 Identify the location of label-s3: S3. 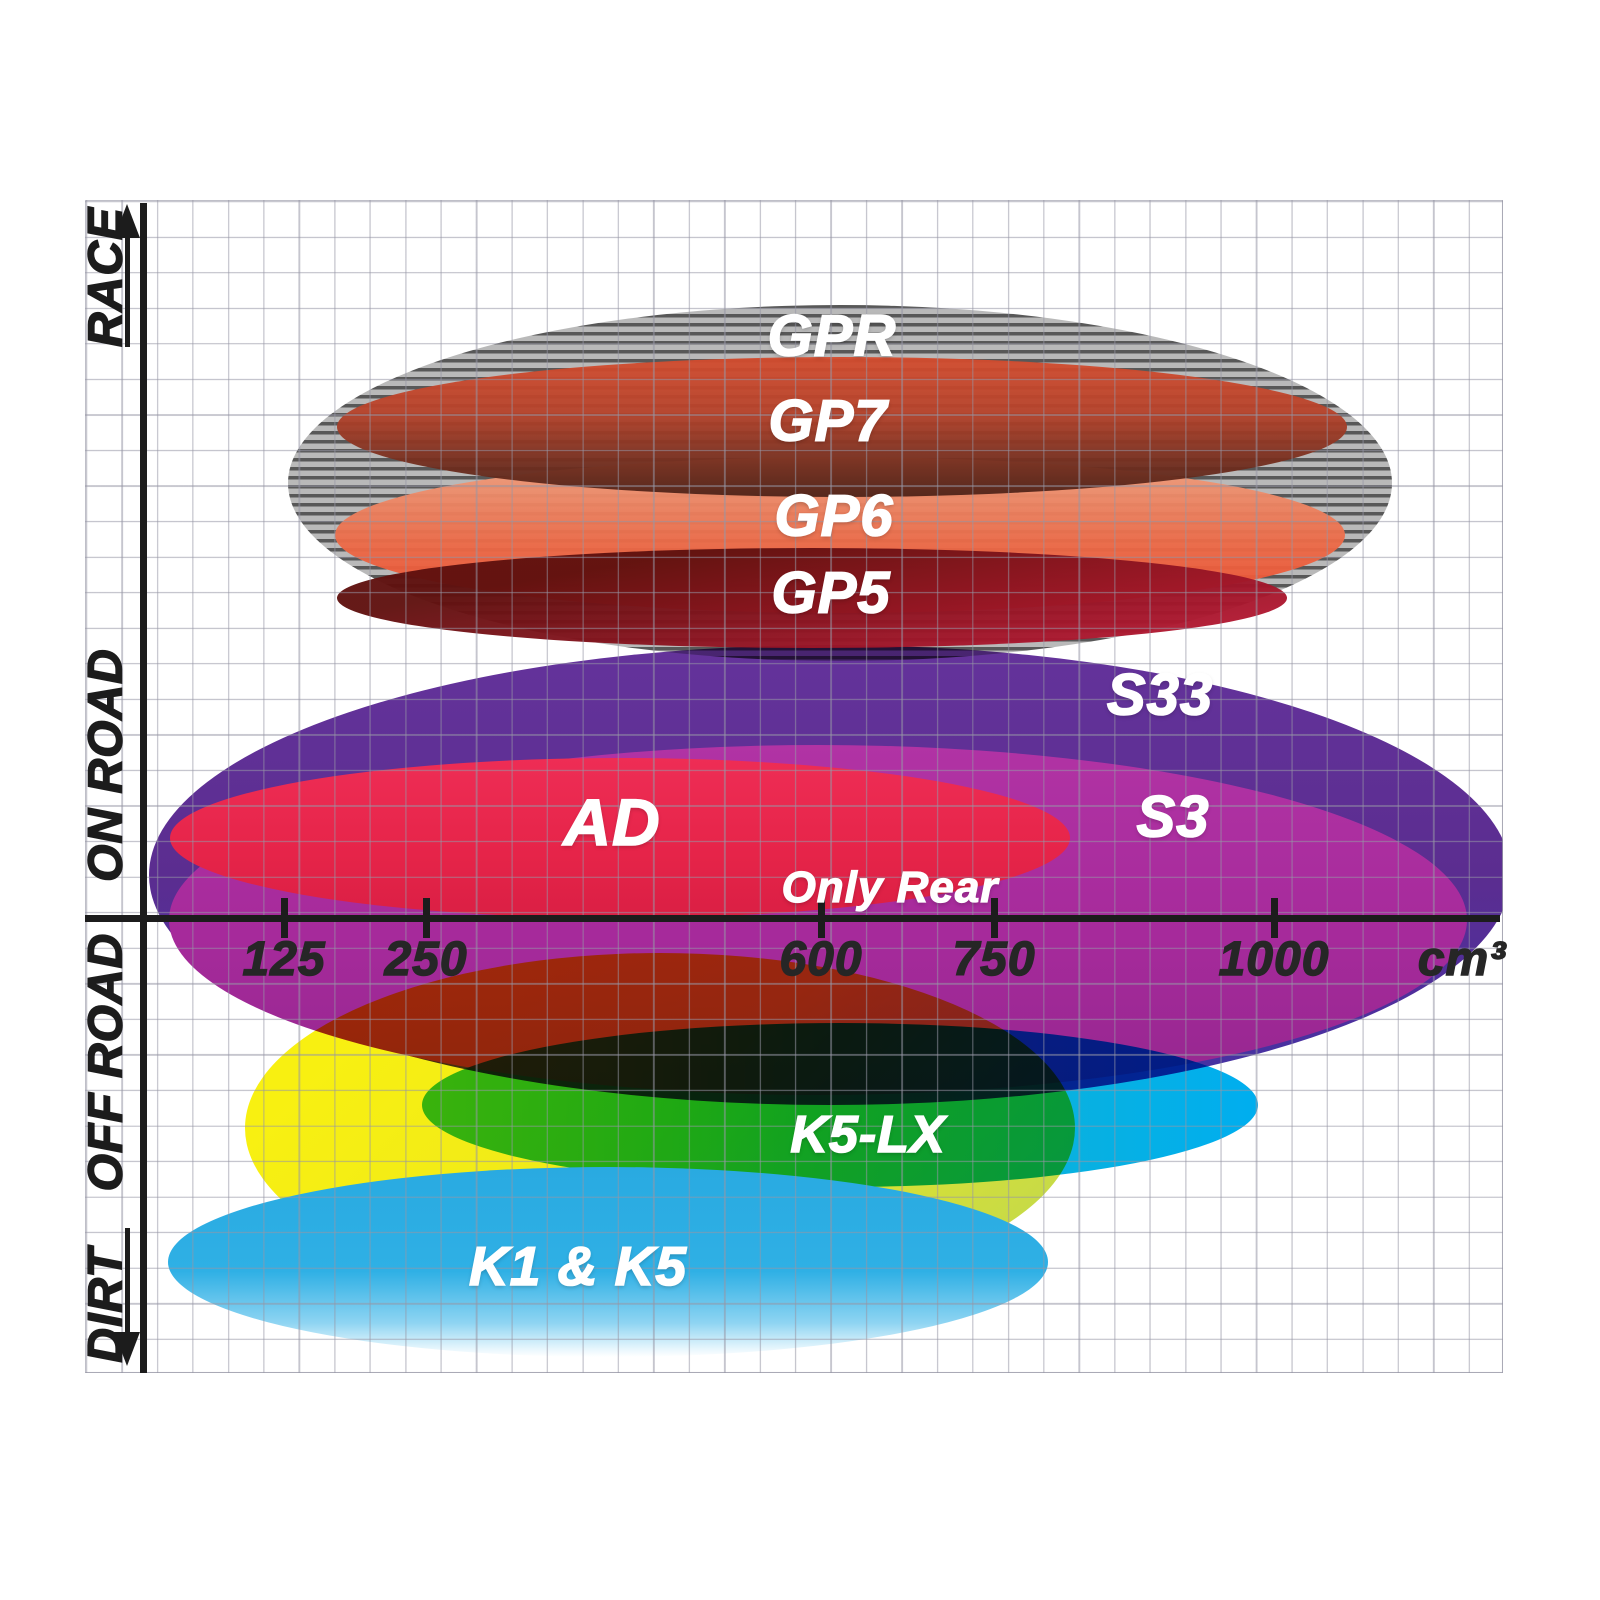
(1173, 817).